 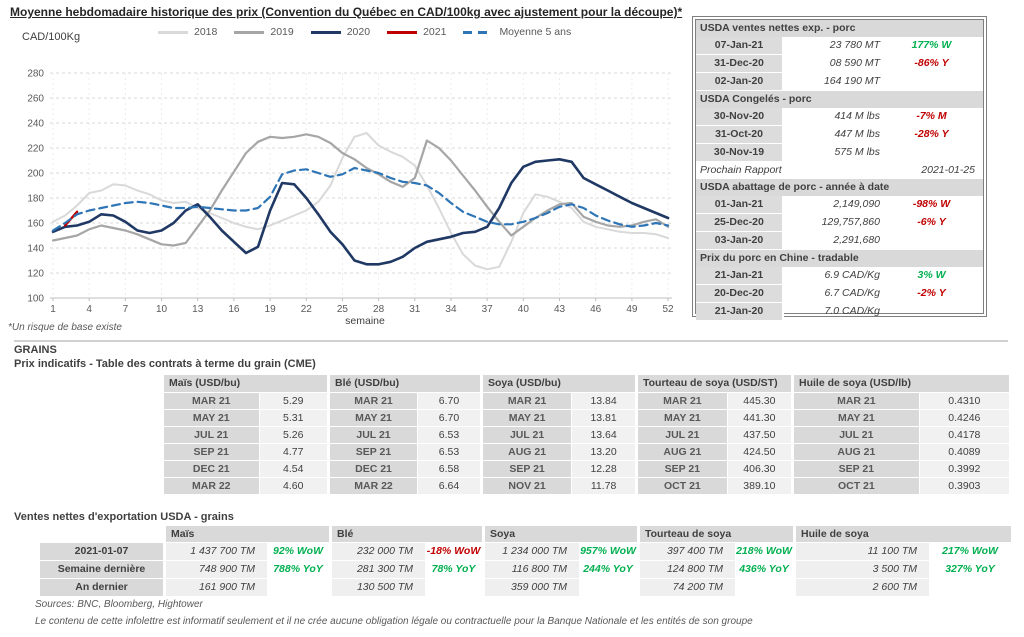 What do you see at coordinates (740, 153) in the screenshot?
I see `pork-row-date: 30-Nov-19` at bounding box center [740, 153].